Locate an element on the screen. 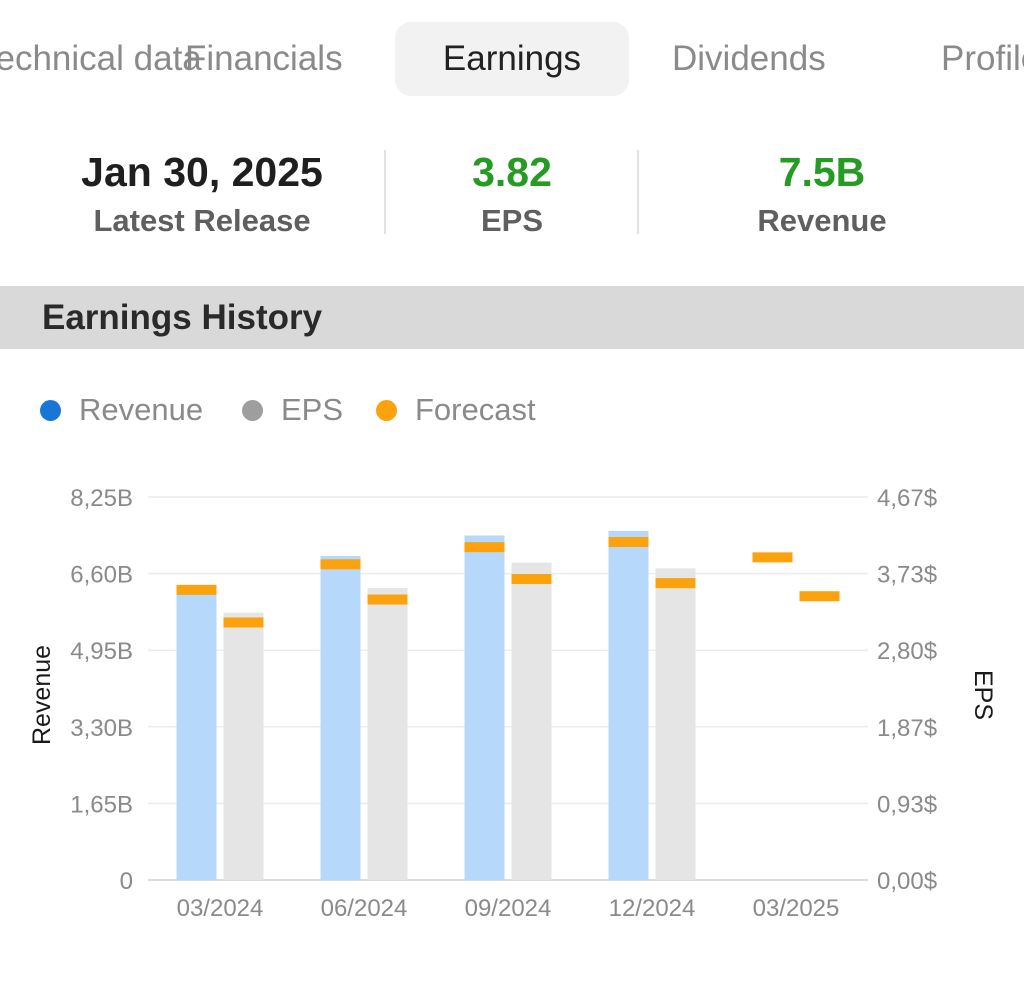 The height and width of the screenshot is (986, 1024). legend-revenue: Revenue is located at coordinates (121, 410).